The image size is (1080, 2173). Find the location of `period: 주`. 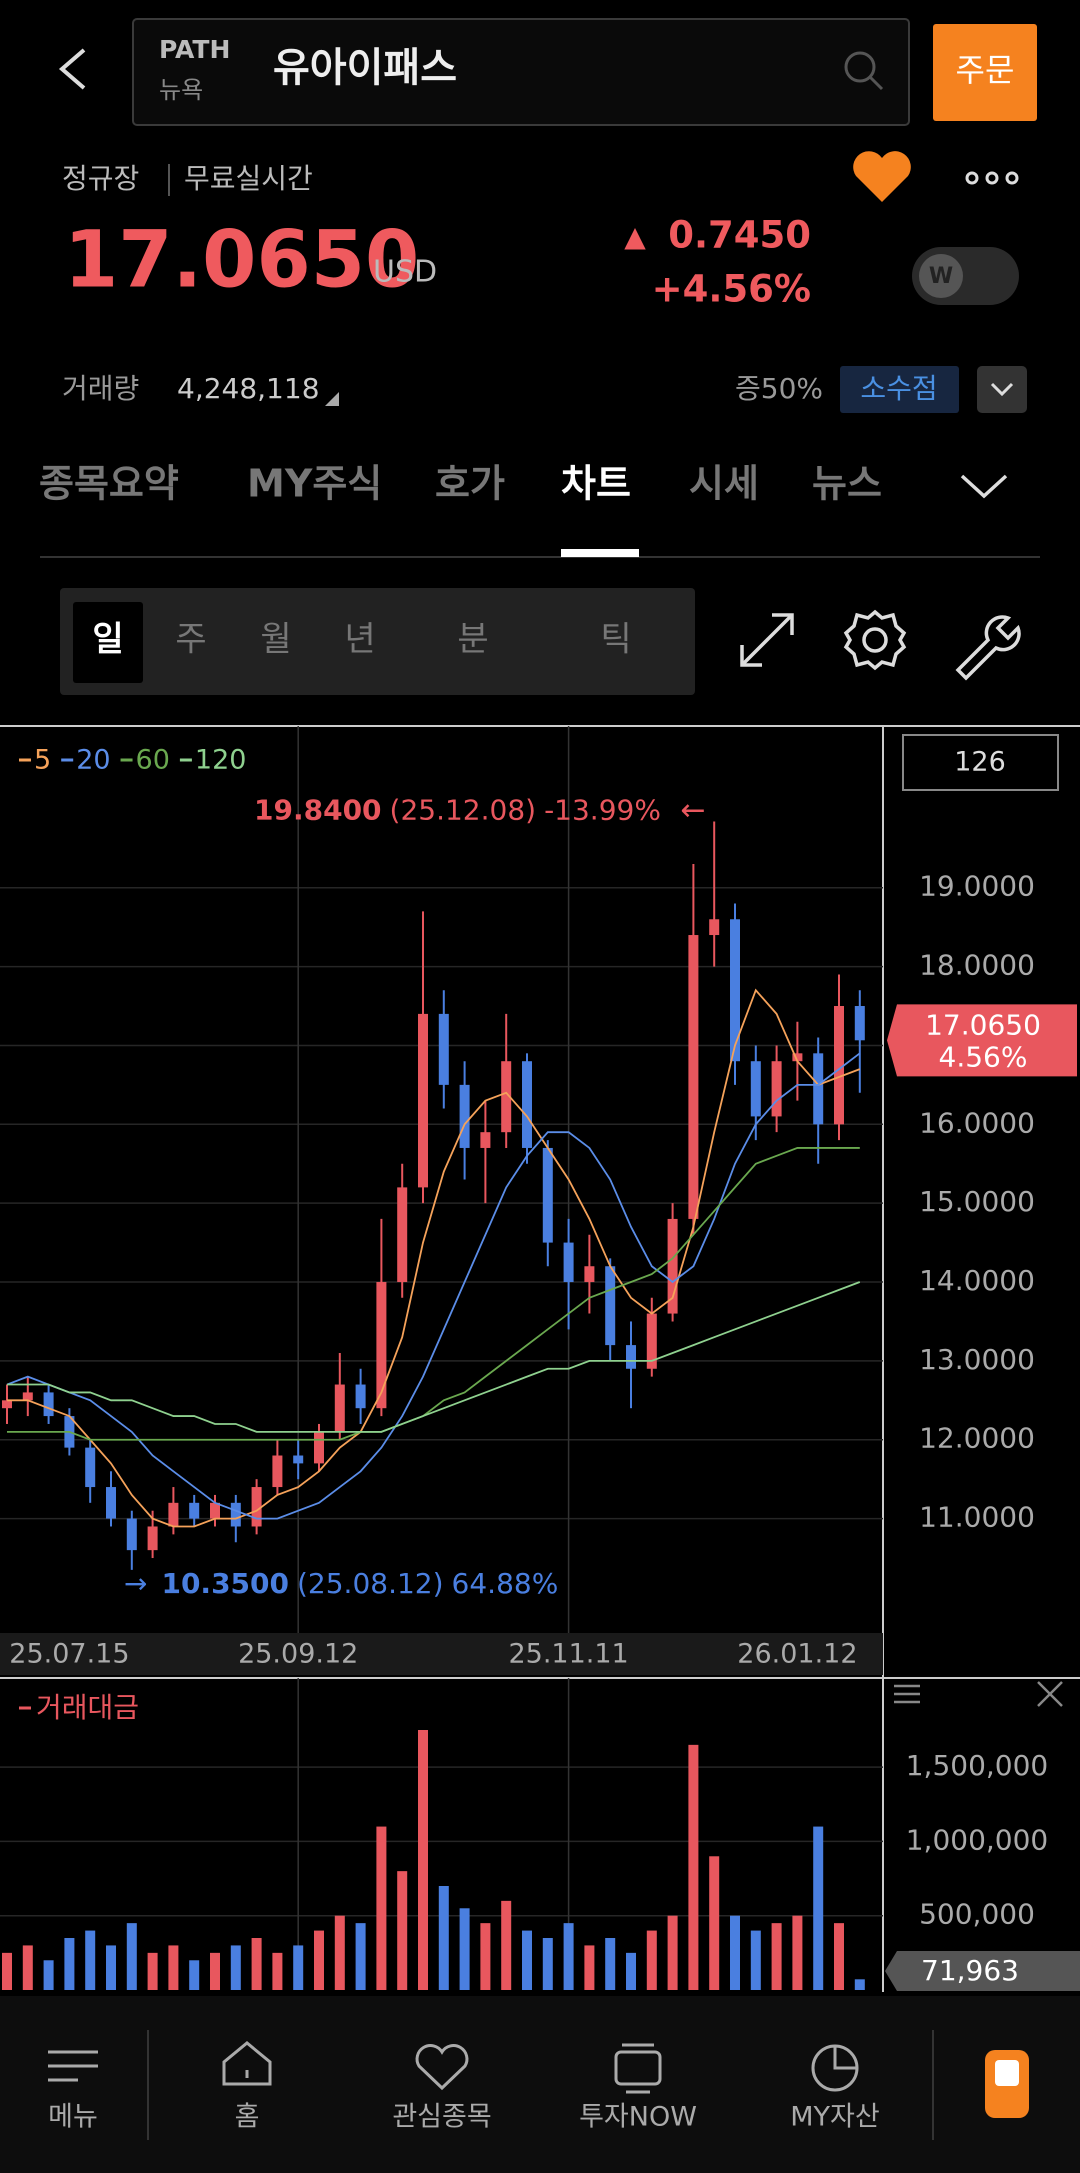

period: 주 is located at coordinates (190, 640).